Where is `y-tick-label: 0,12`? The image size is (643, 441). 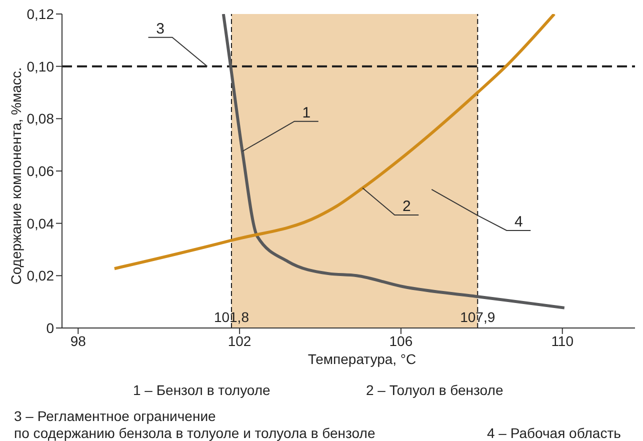
y-tick-label: 0,12 is located at coordinates (40, 14).